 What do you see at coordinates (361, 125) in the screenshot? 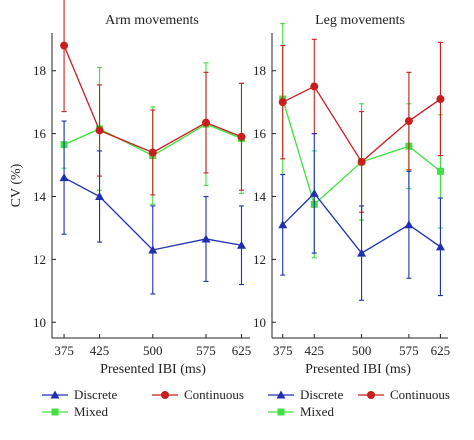
I see `series-continuous` at bounding box center [361, 125].